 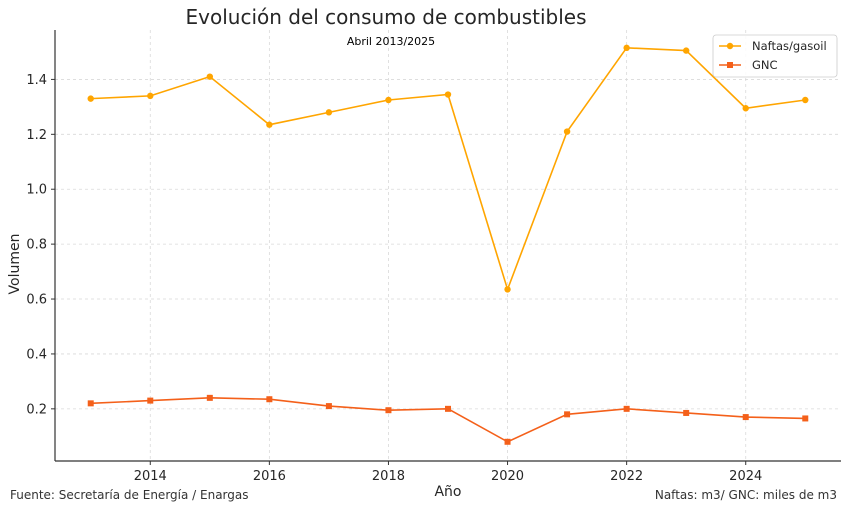 I want to click on y-ticks: 0.2 0.4 0.6 0.8 1.0 1.2 1.4, so click(x=40, y=245).